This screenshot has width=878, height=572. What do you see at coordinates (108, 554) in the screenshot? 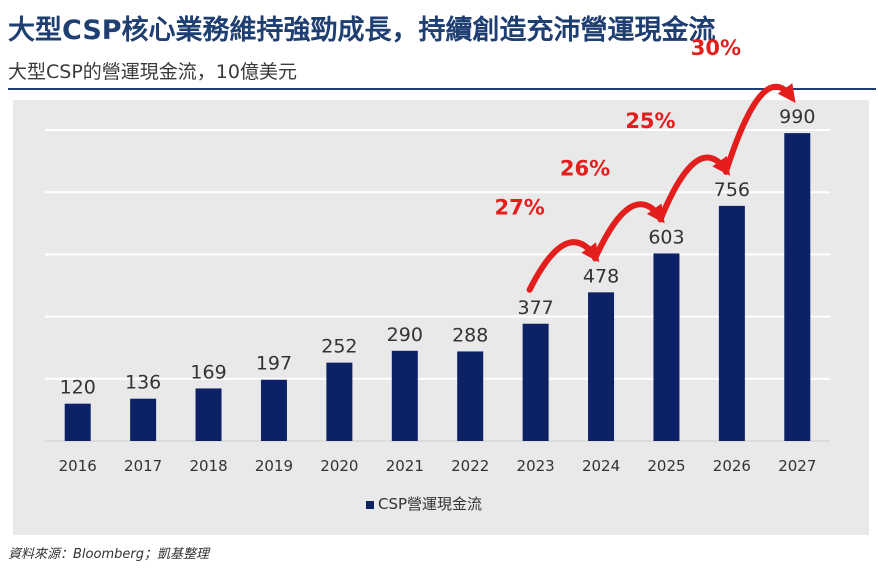
I see `source-note: 資料來源：Bloomberg；凱基整理` at bounding box center [108, 554].